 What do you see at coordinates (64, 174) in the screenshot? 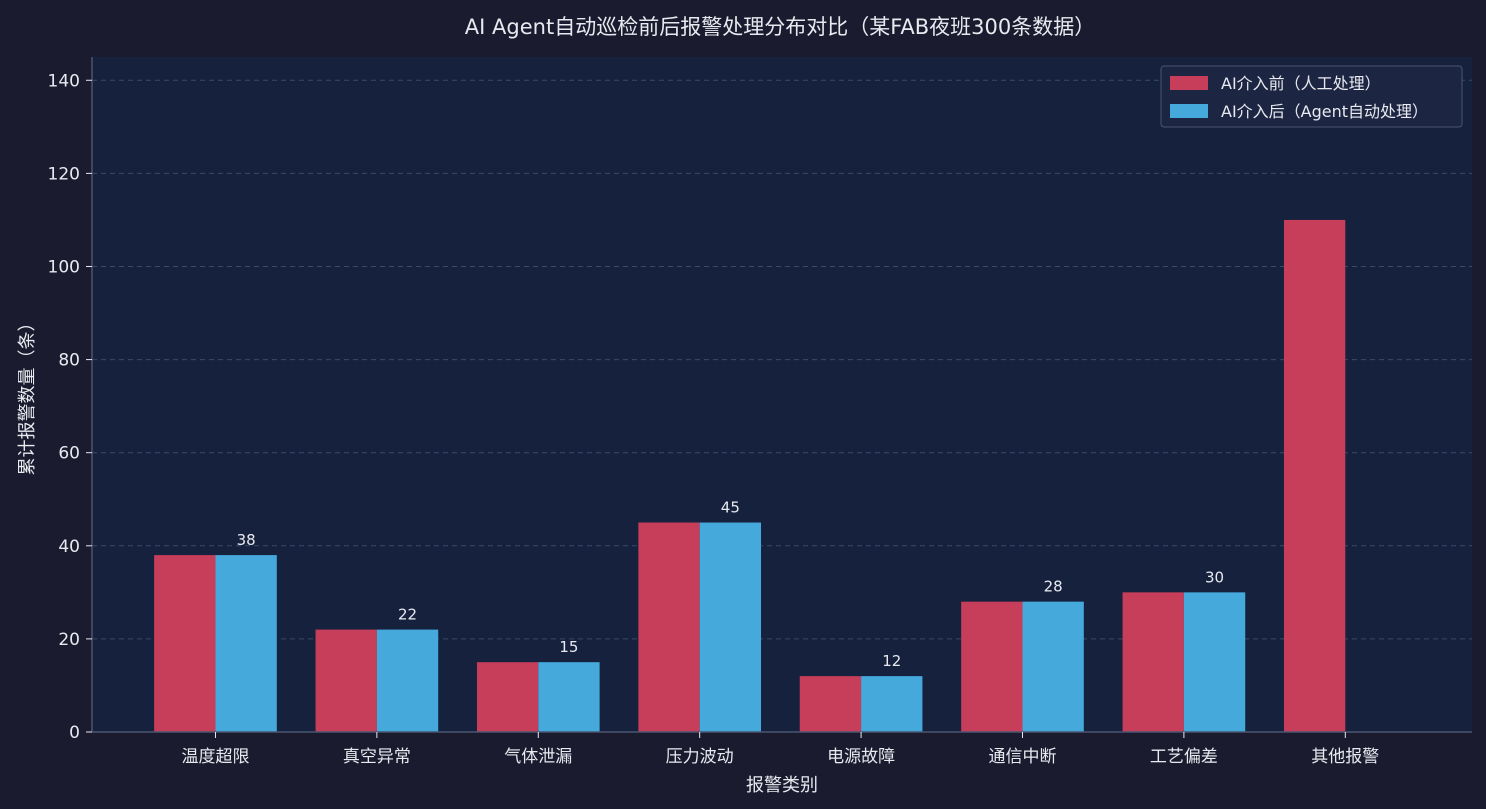
I see `y-tick-label: 120` at bounding box center [64, 174].